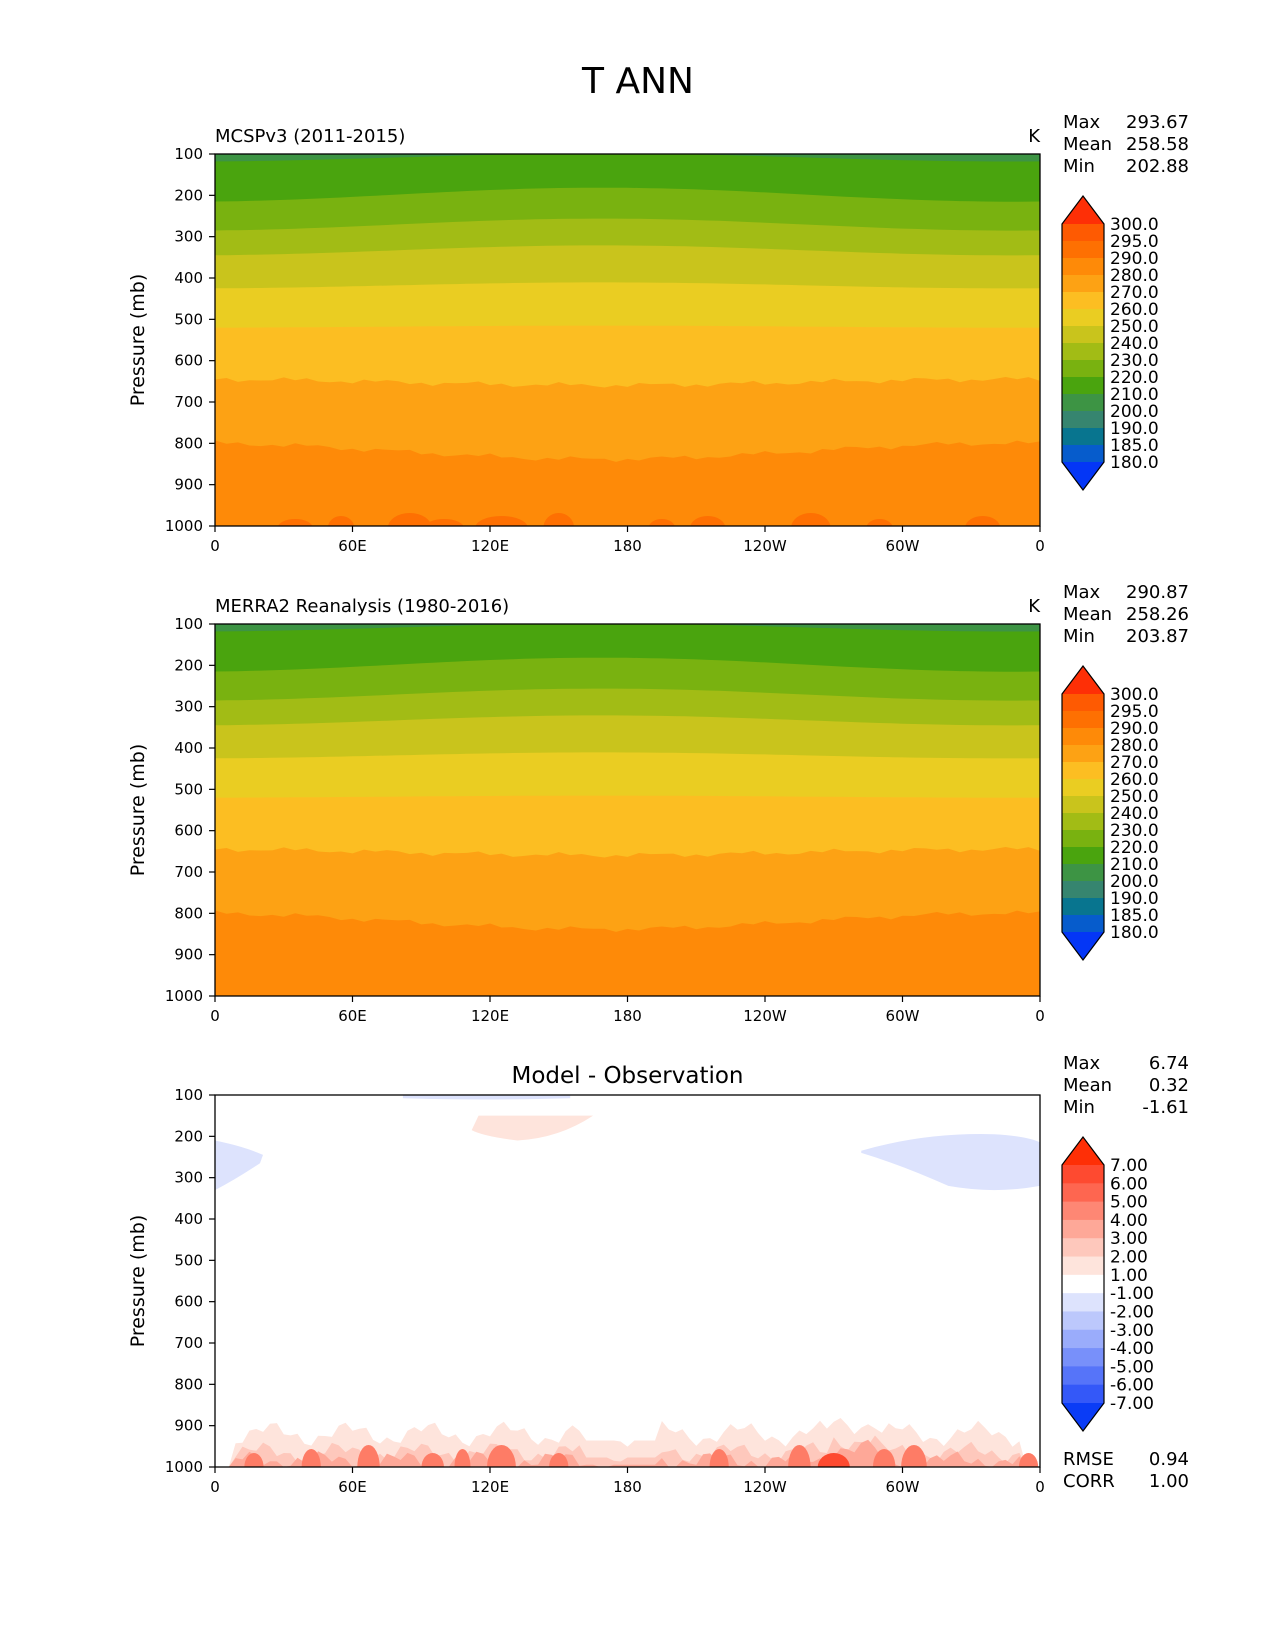 Image resolution: width=1275 pixels, height=1650 pixels. Describe the element at coordinates (627, 1076) in the screenshot. I see `panel-title: Model - Observation` at that location.